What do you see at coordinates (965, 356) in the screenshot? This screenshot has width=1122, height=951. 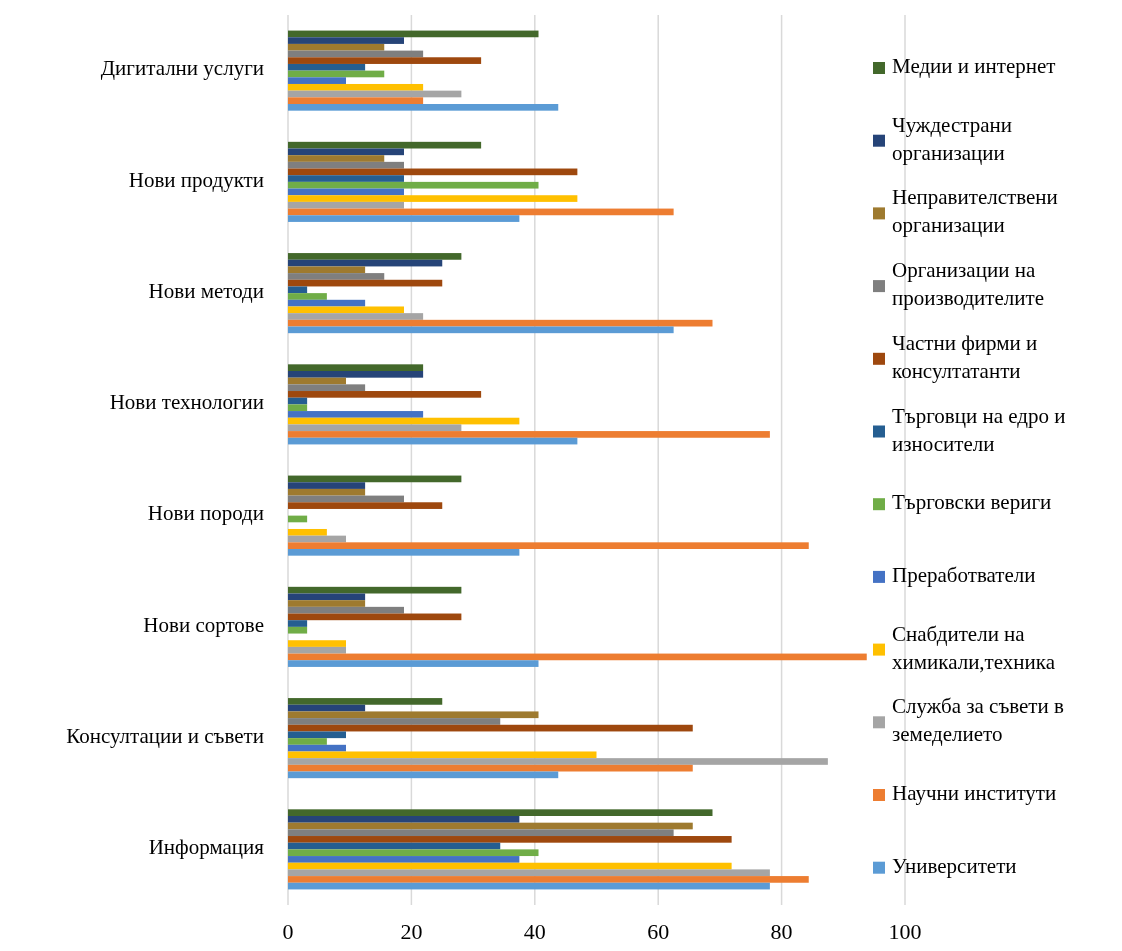 I see `legend-label: Частни фирми и консултатанти` at bounding box center [965, 356].